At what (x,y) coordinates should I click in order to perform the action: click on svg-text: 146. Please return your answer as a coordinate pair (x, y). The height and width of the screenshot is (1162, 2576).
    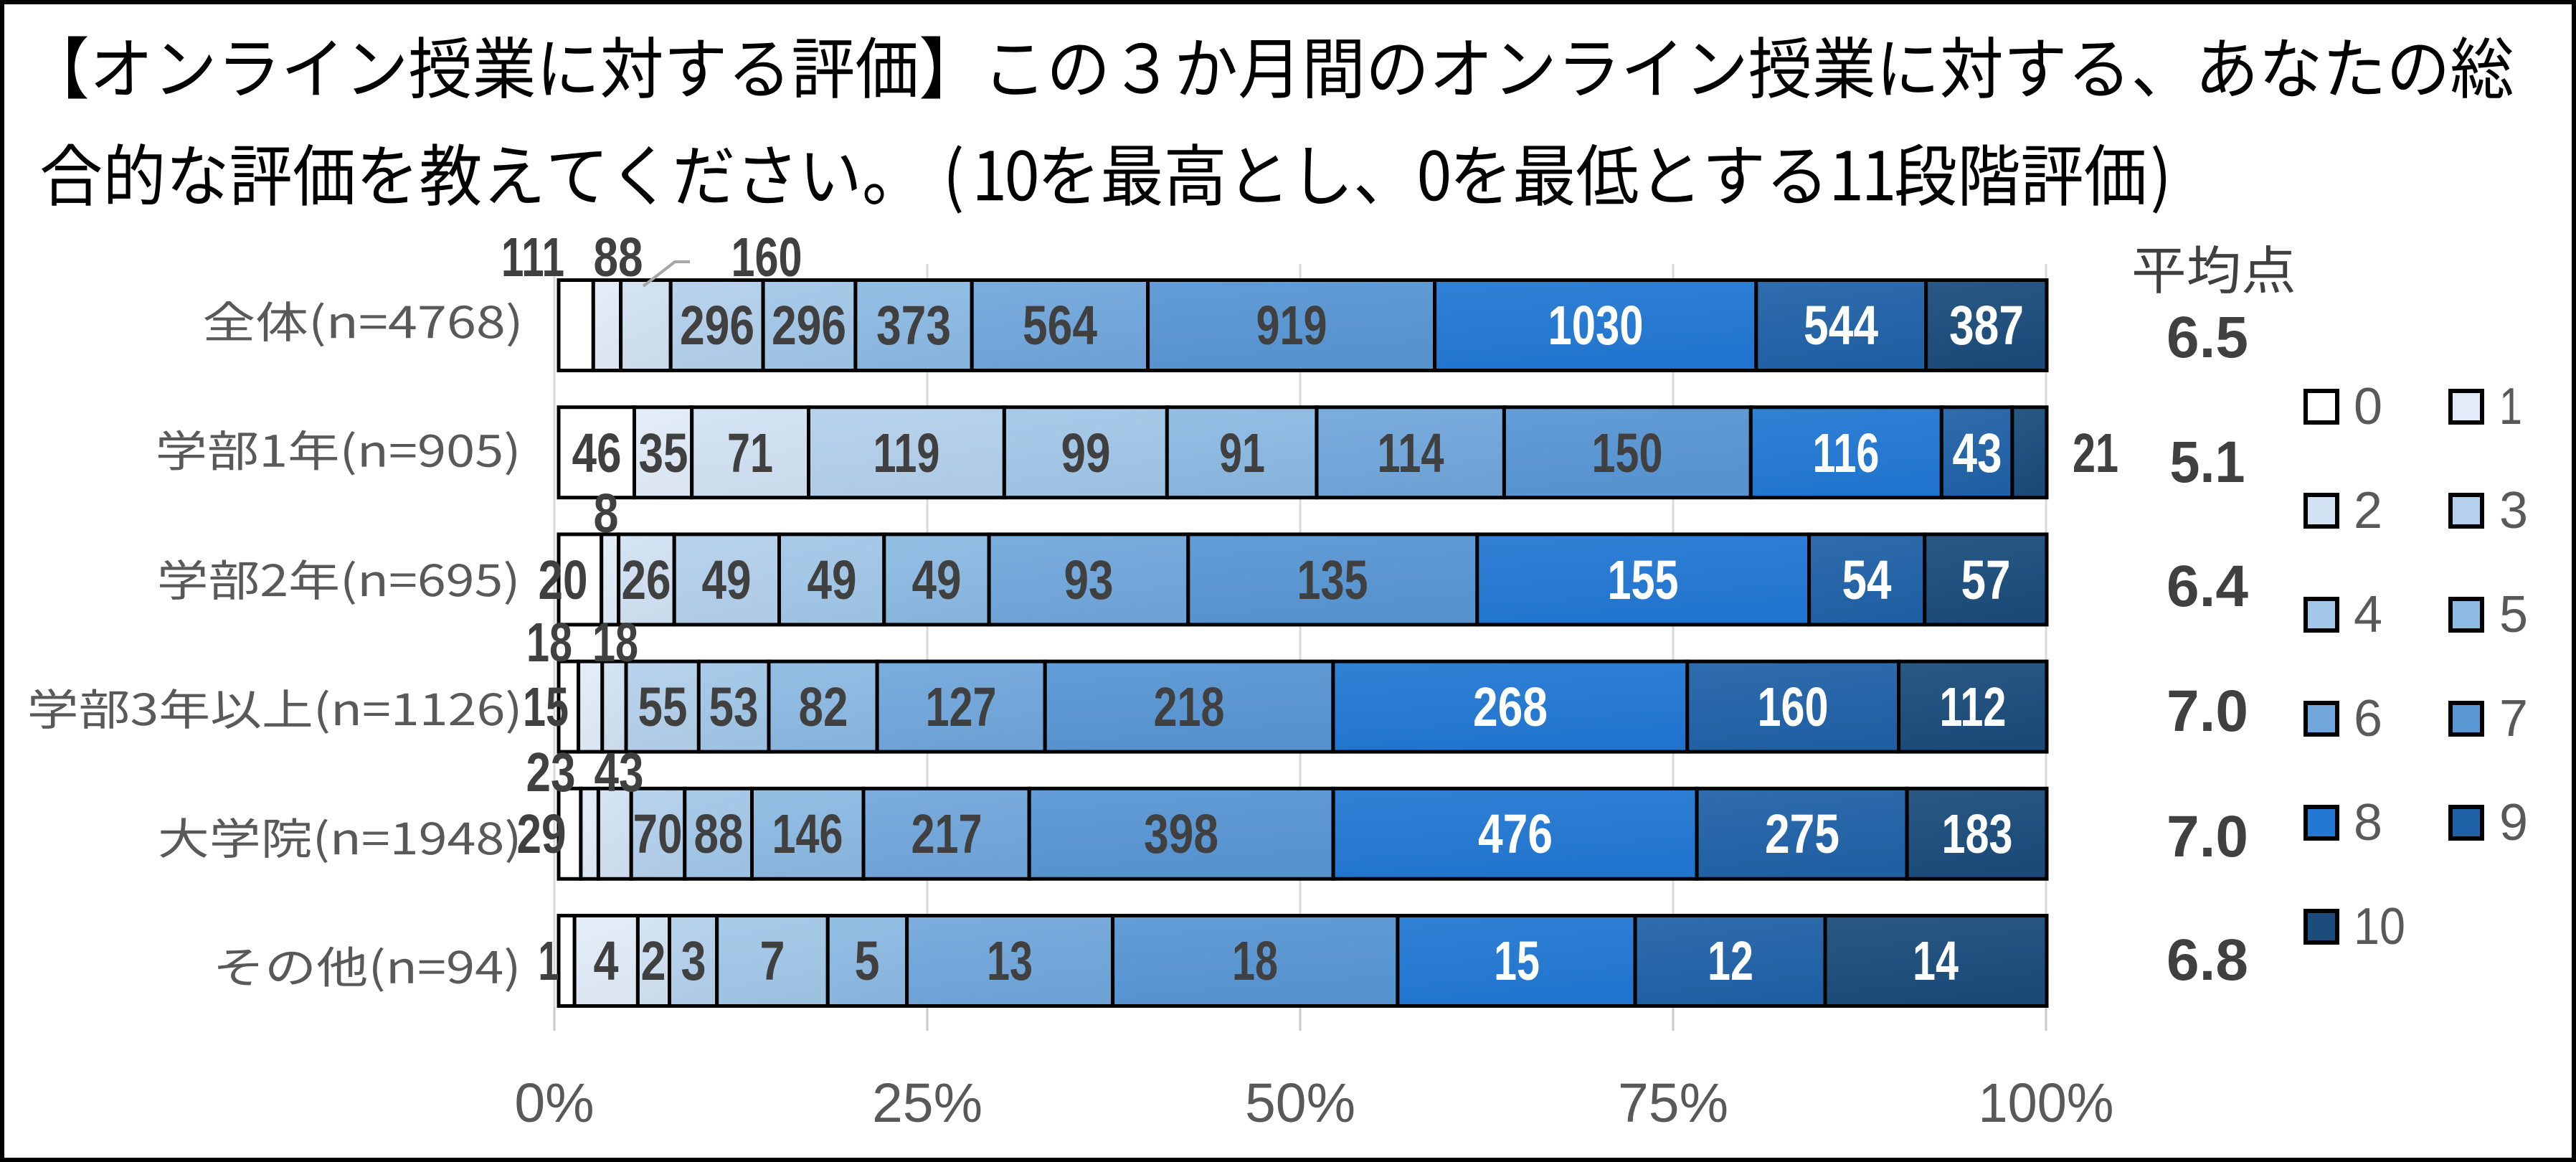
    Looking at the image, I should click on (808, 834).